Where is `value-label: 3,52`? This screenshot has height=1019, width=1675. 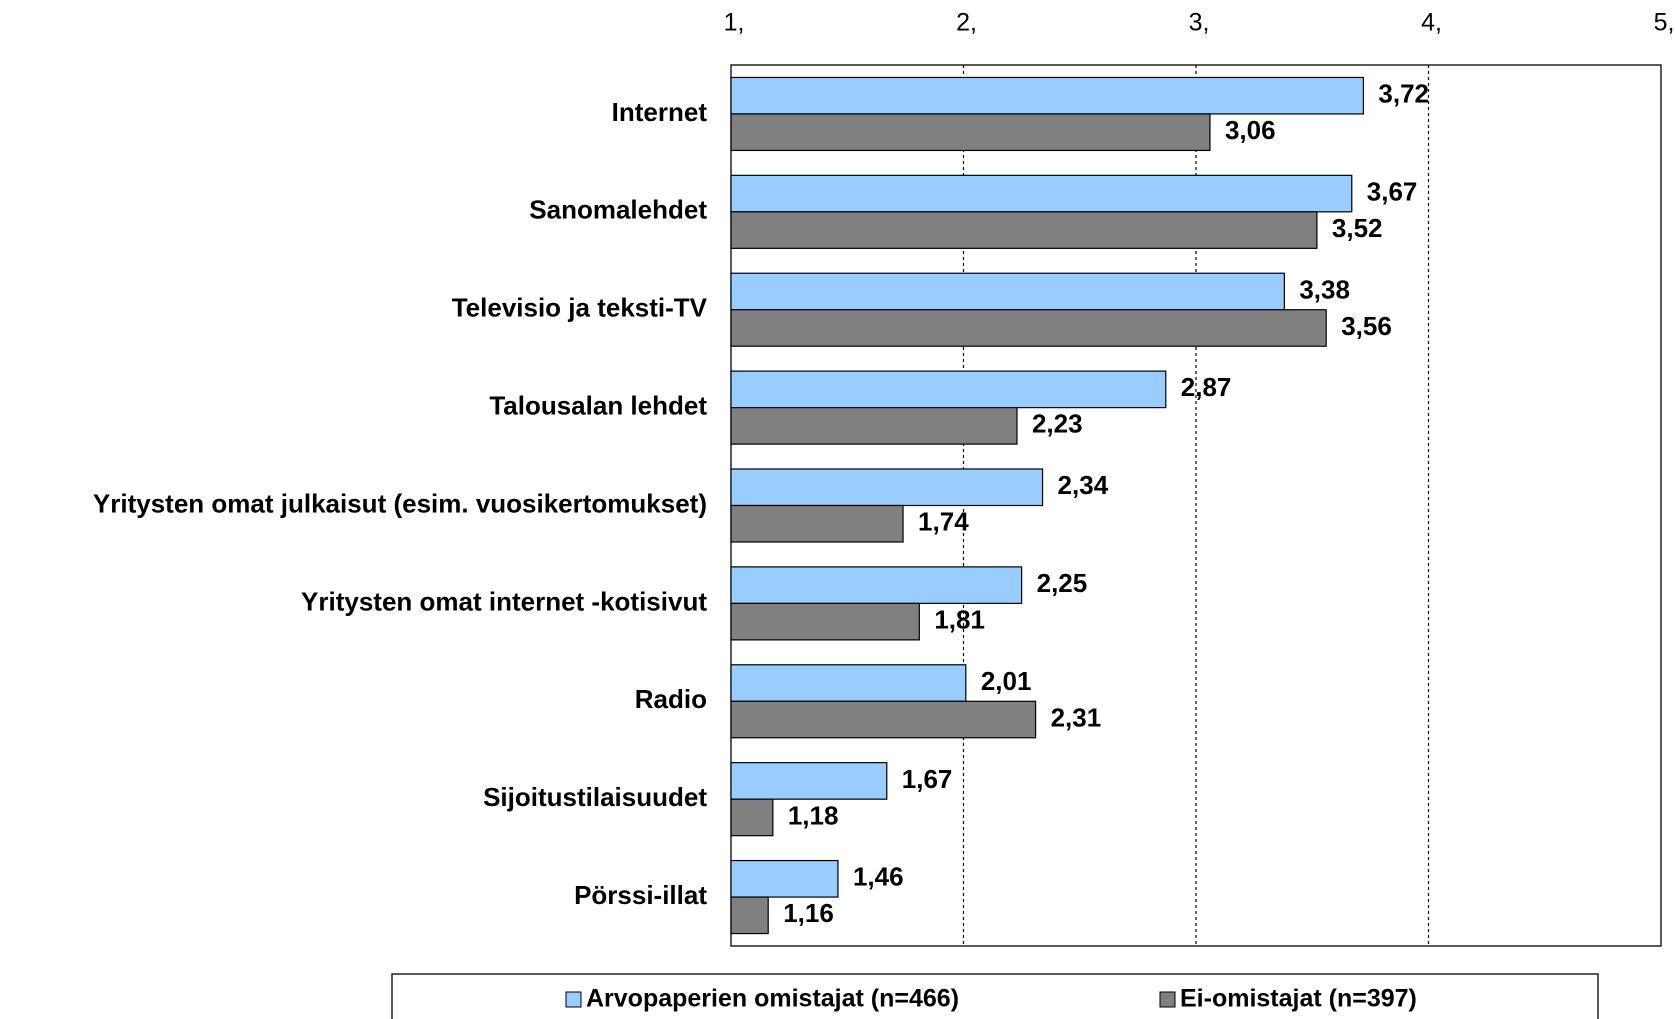
value-label: 3,52 is located at coordinates (1357, 228).